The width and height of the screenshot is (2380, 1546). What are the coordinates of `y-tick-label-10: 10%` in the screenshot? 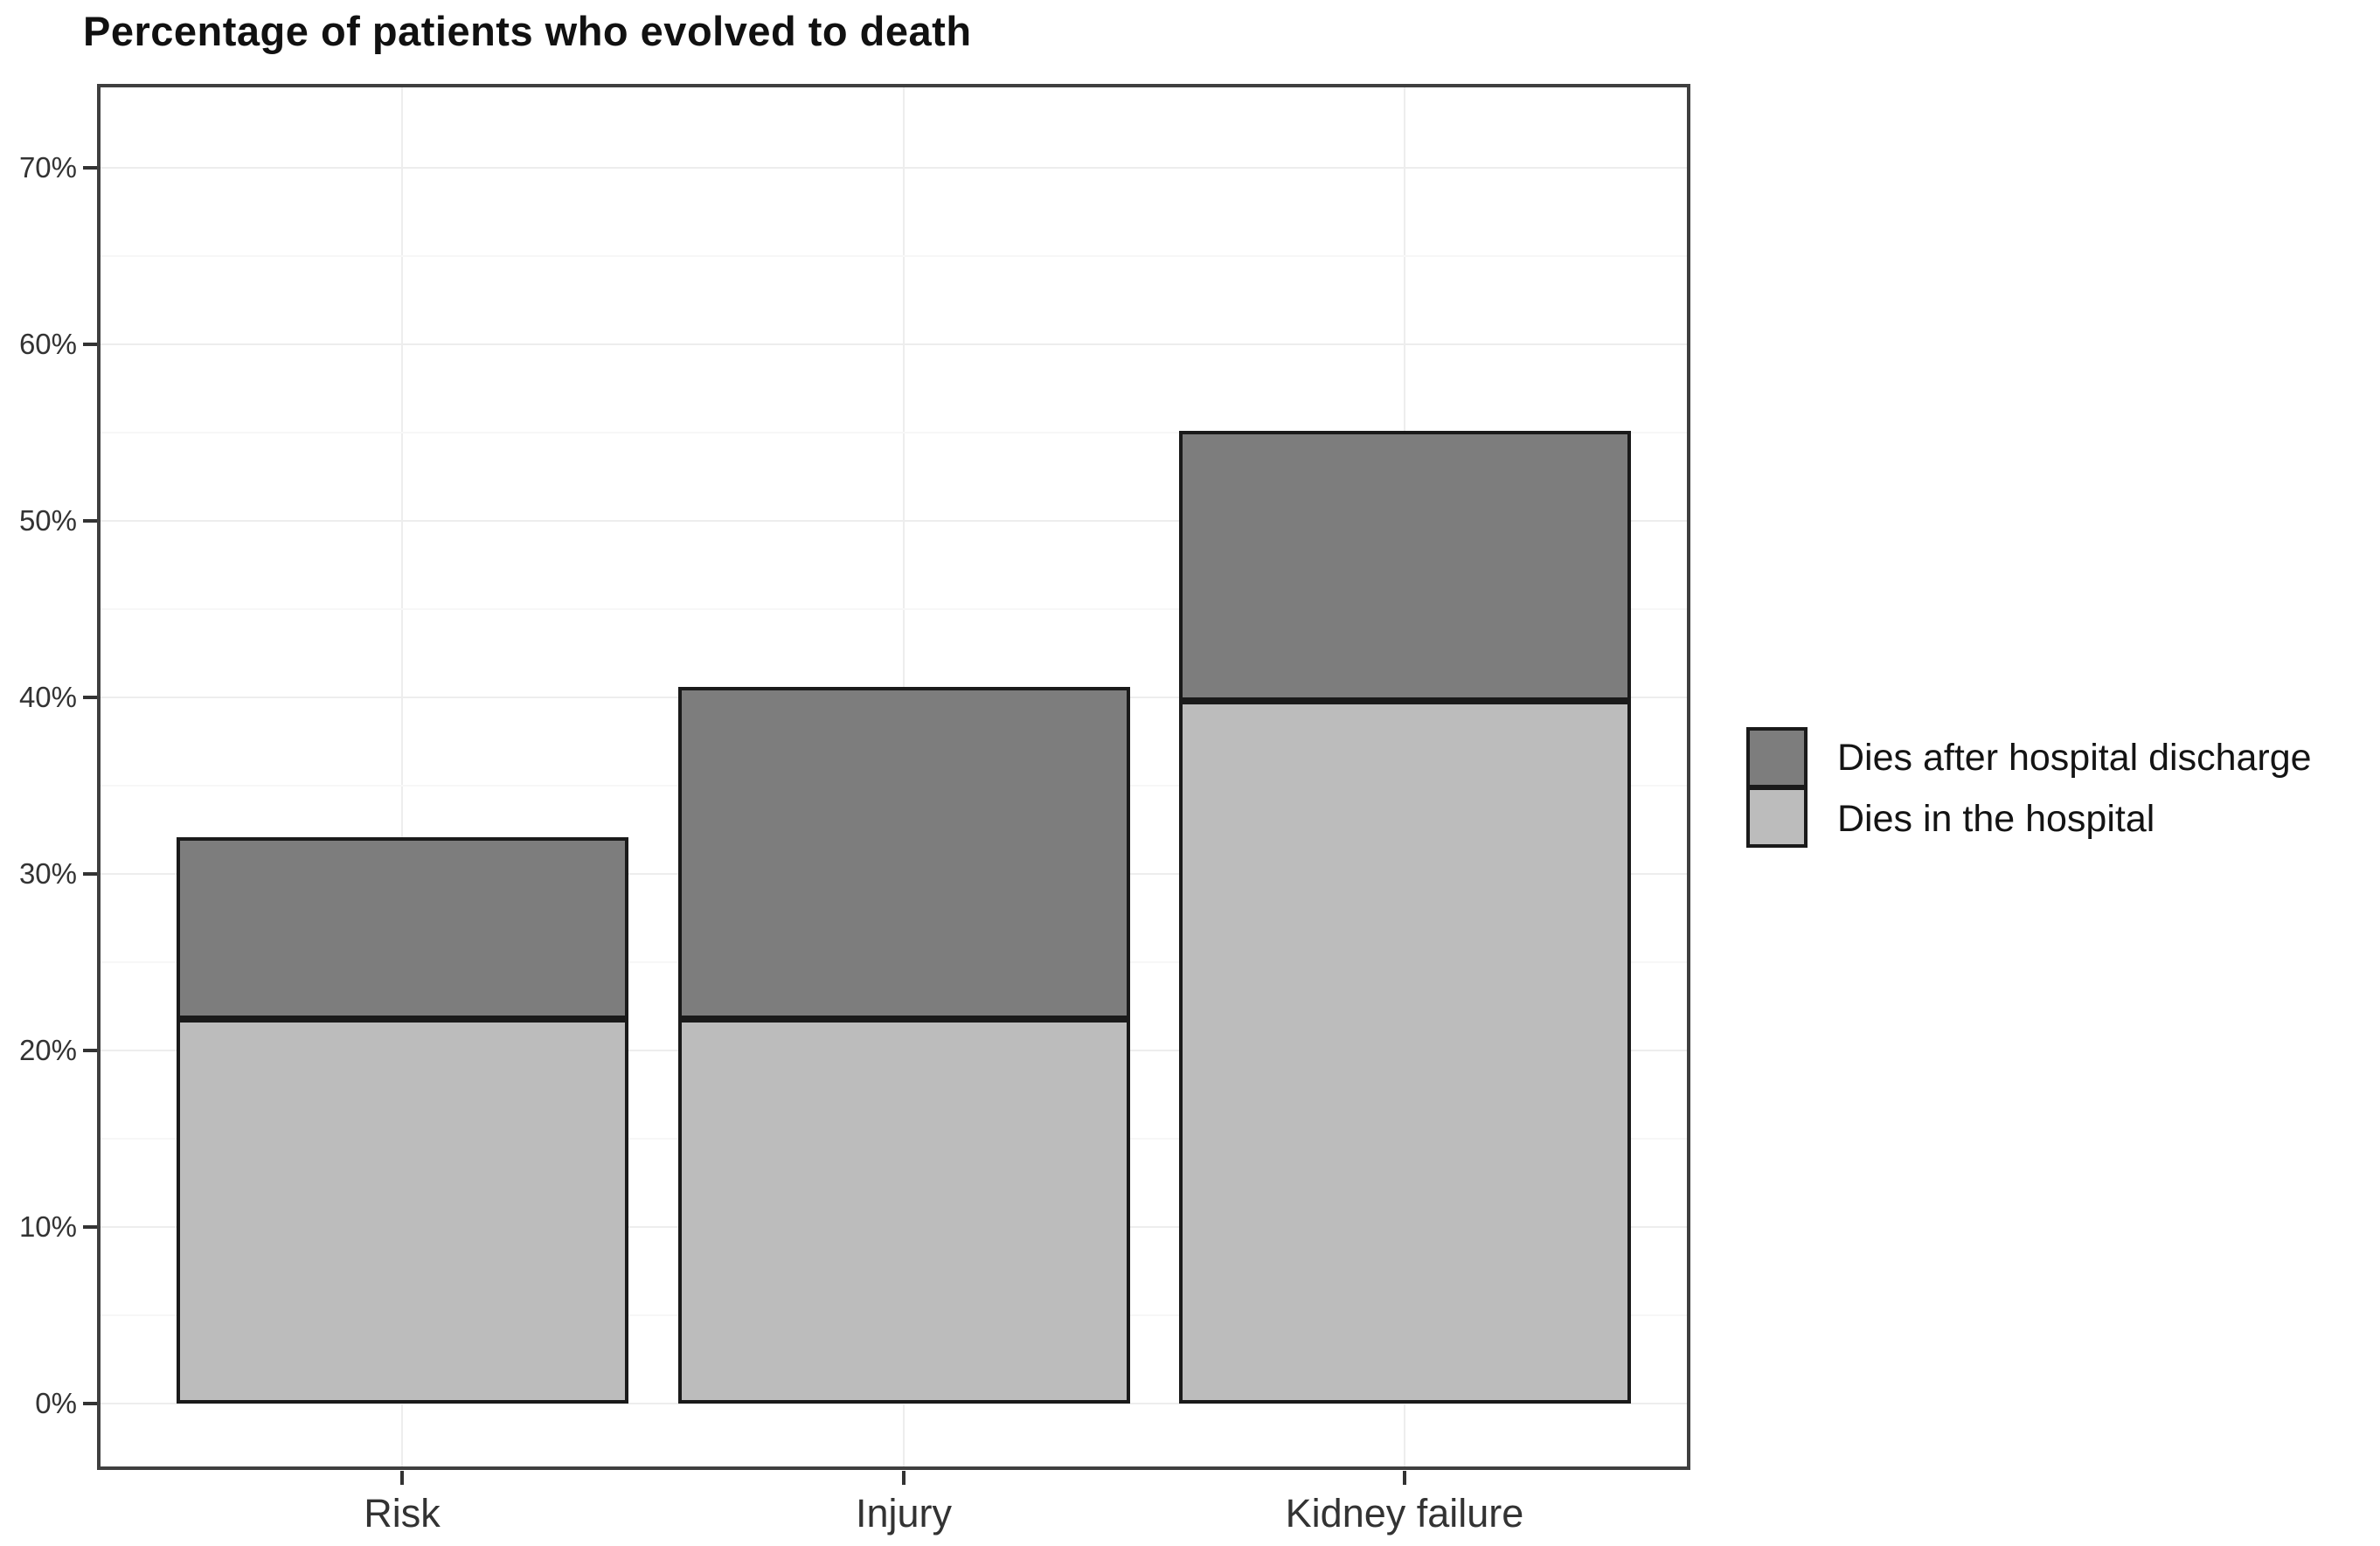 It's located at (47, 1226).